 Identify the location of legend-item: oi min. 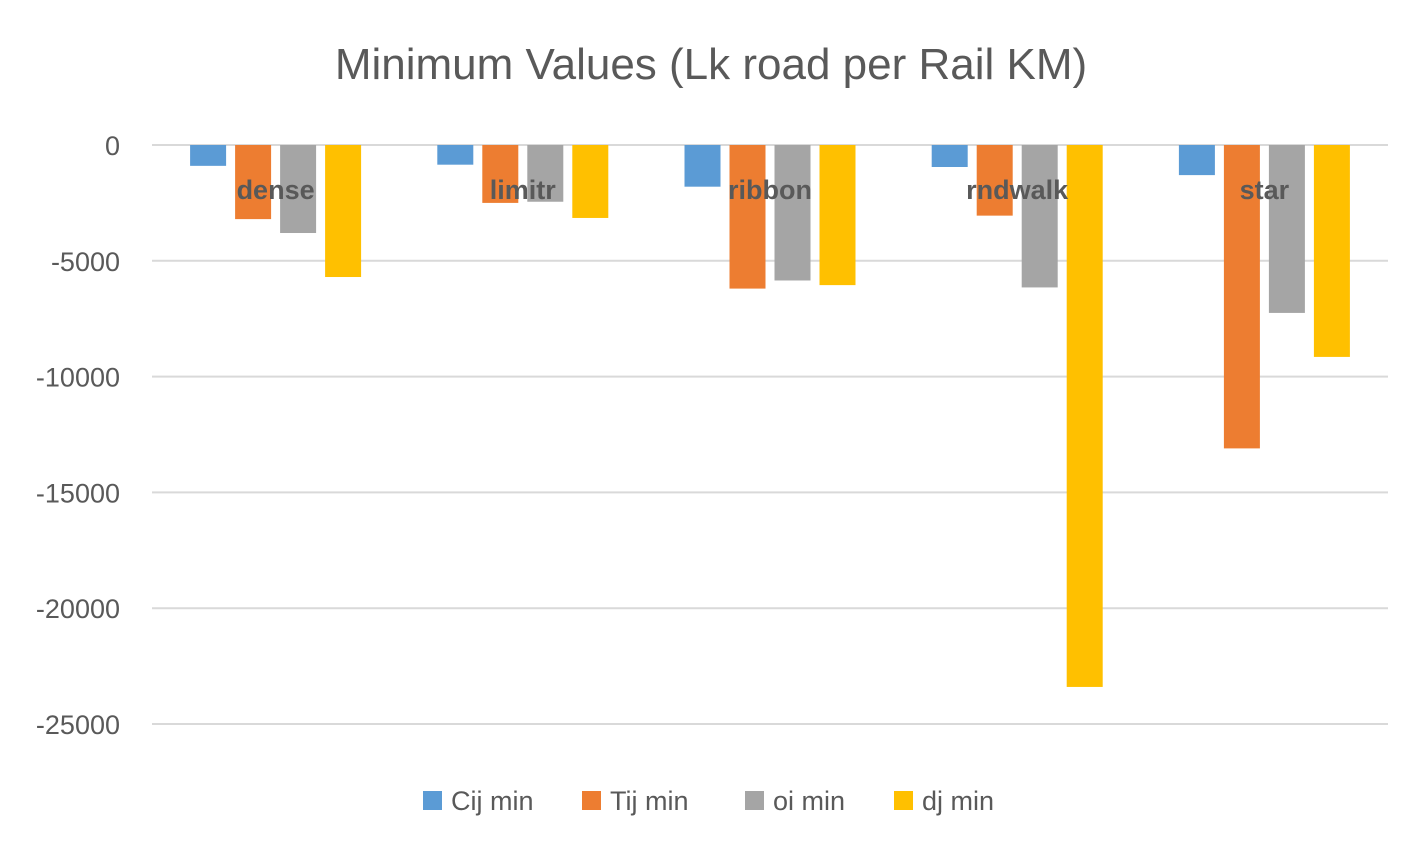
(795, 801).